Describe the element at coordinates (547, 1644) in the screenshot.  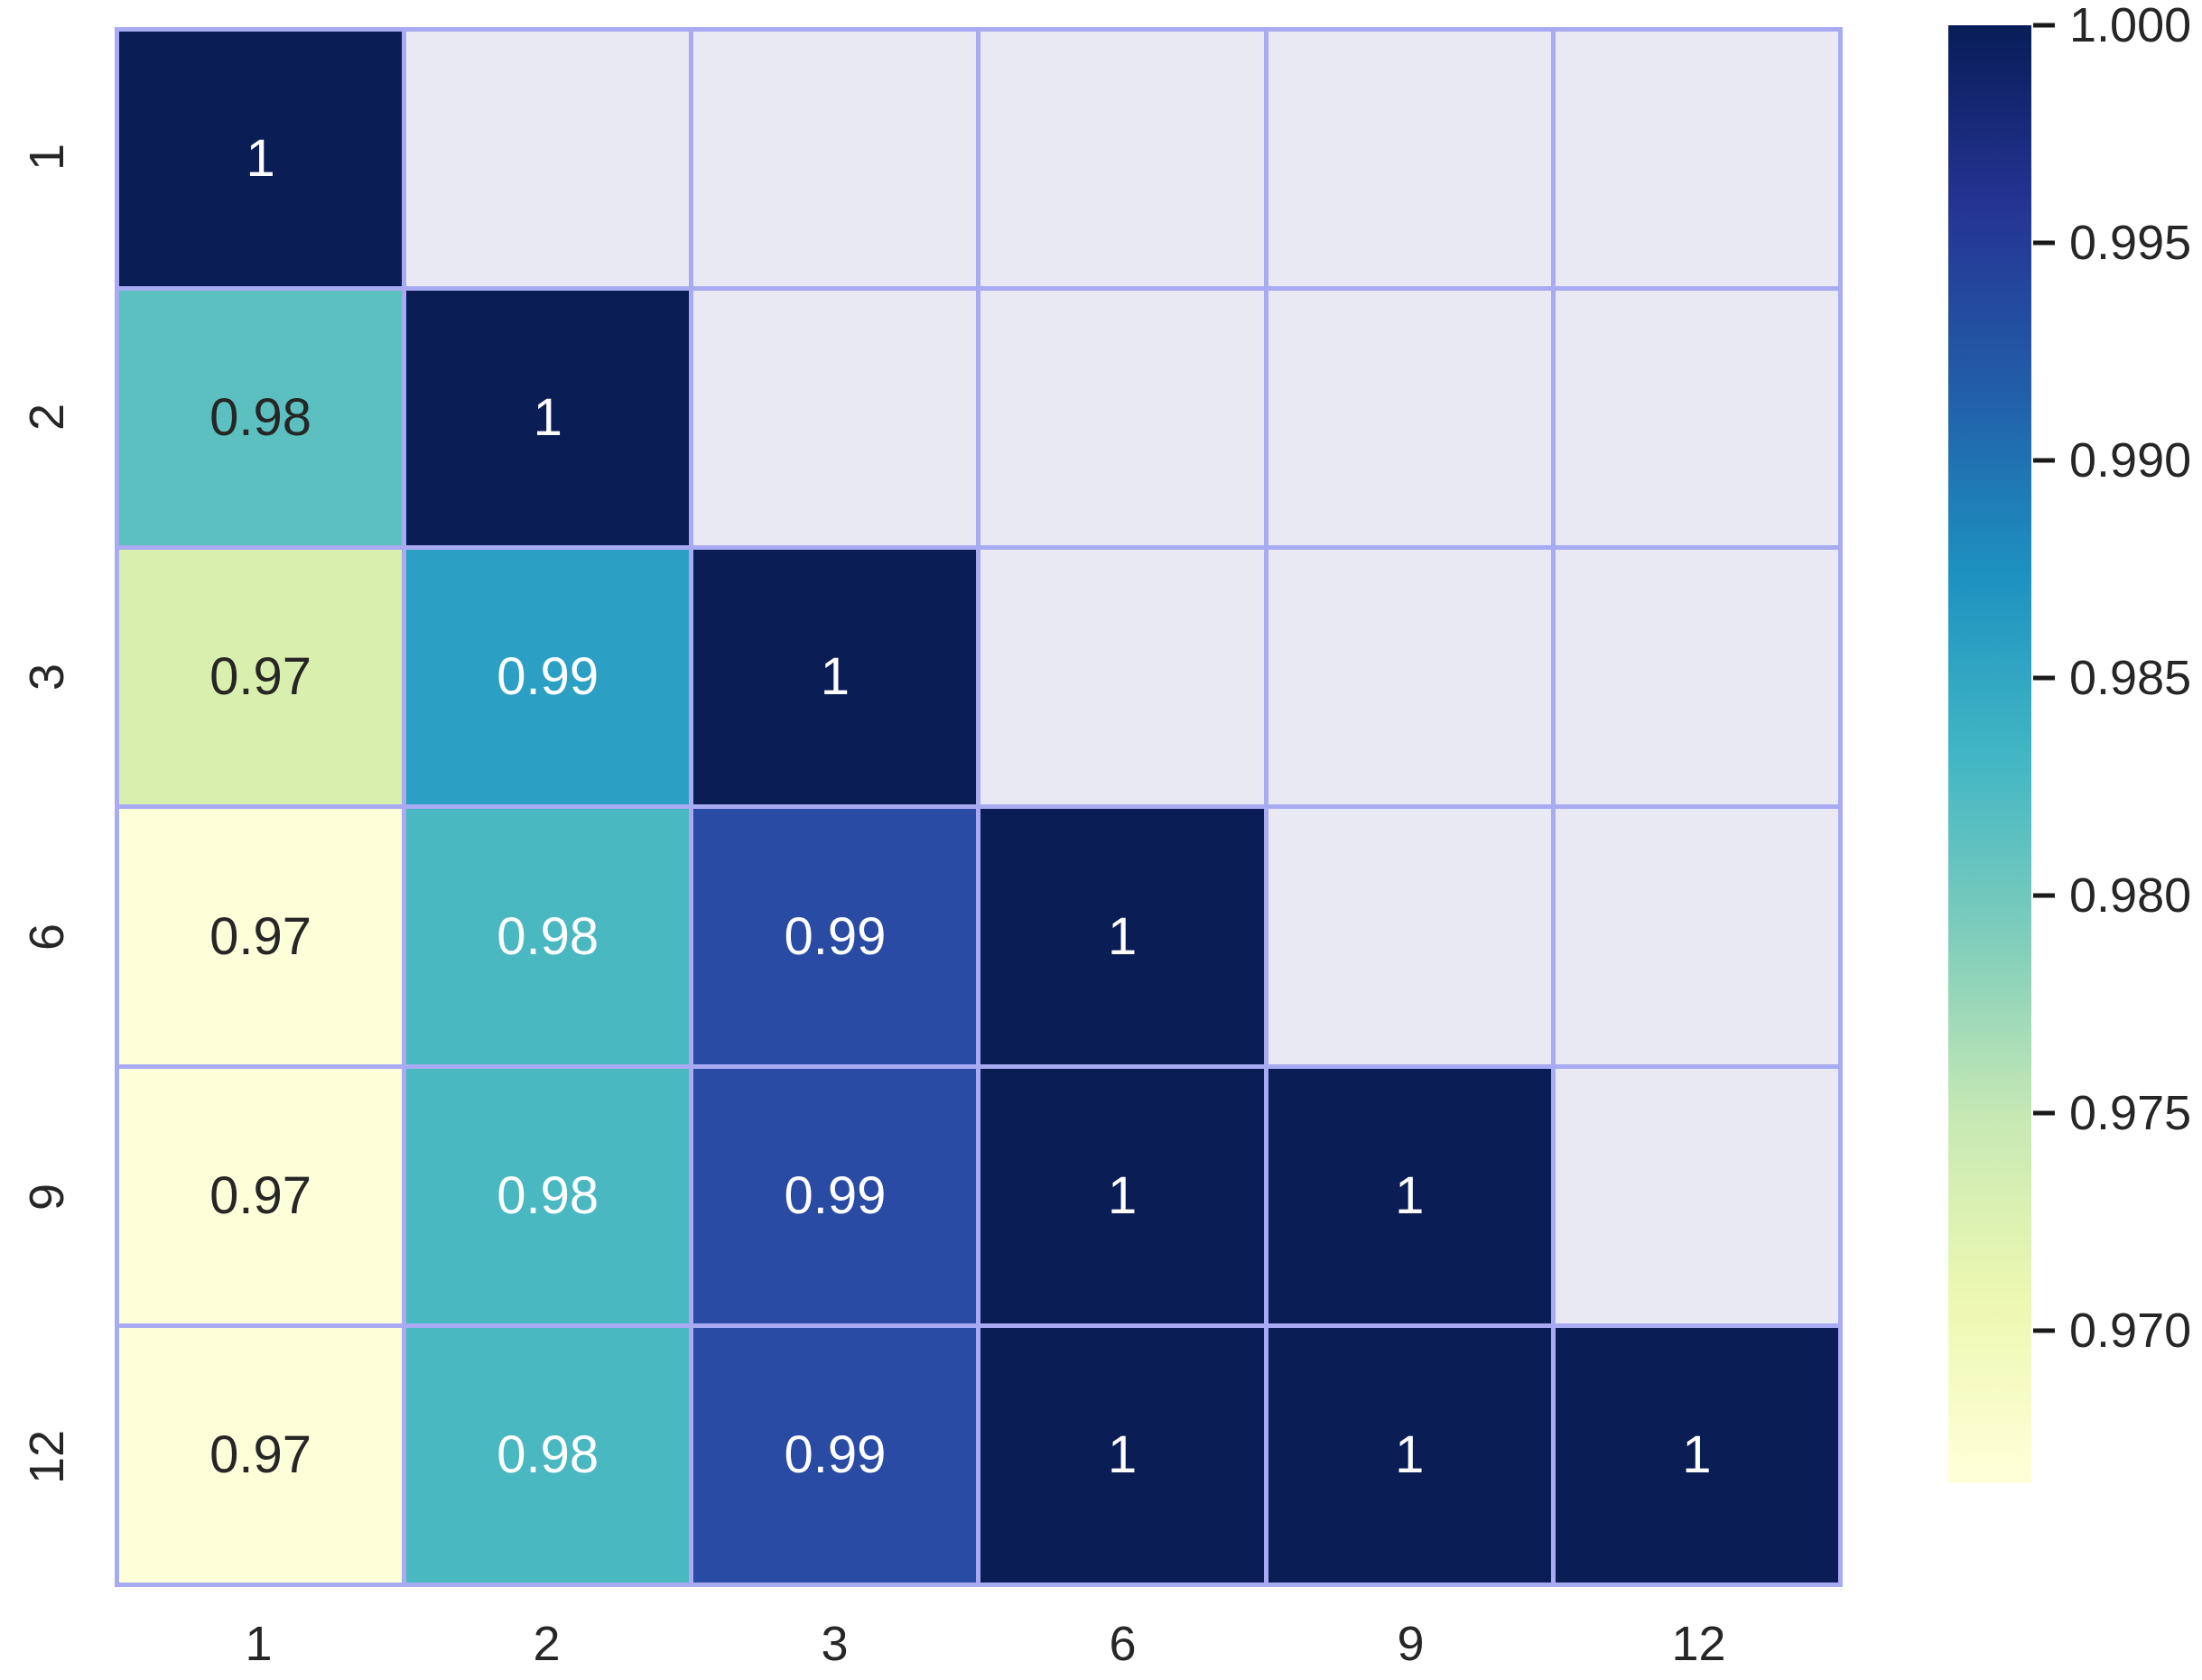
I see `x-tick-label: 2` at that location.